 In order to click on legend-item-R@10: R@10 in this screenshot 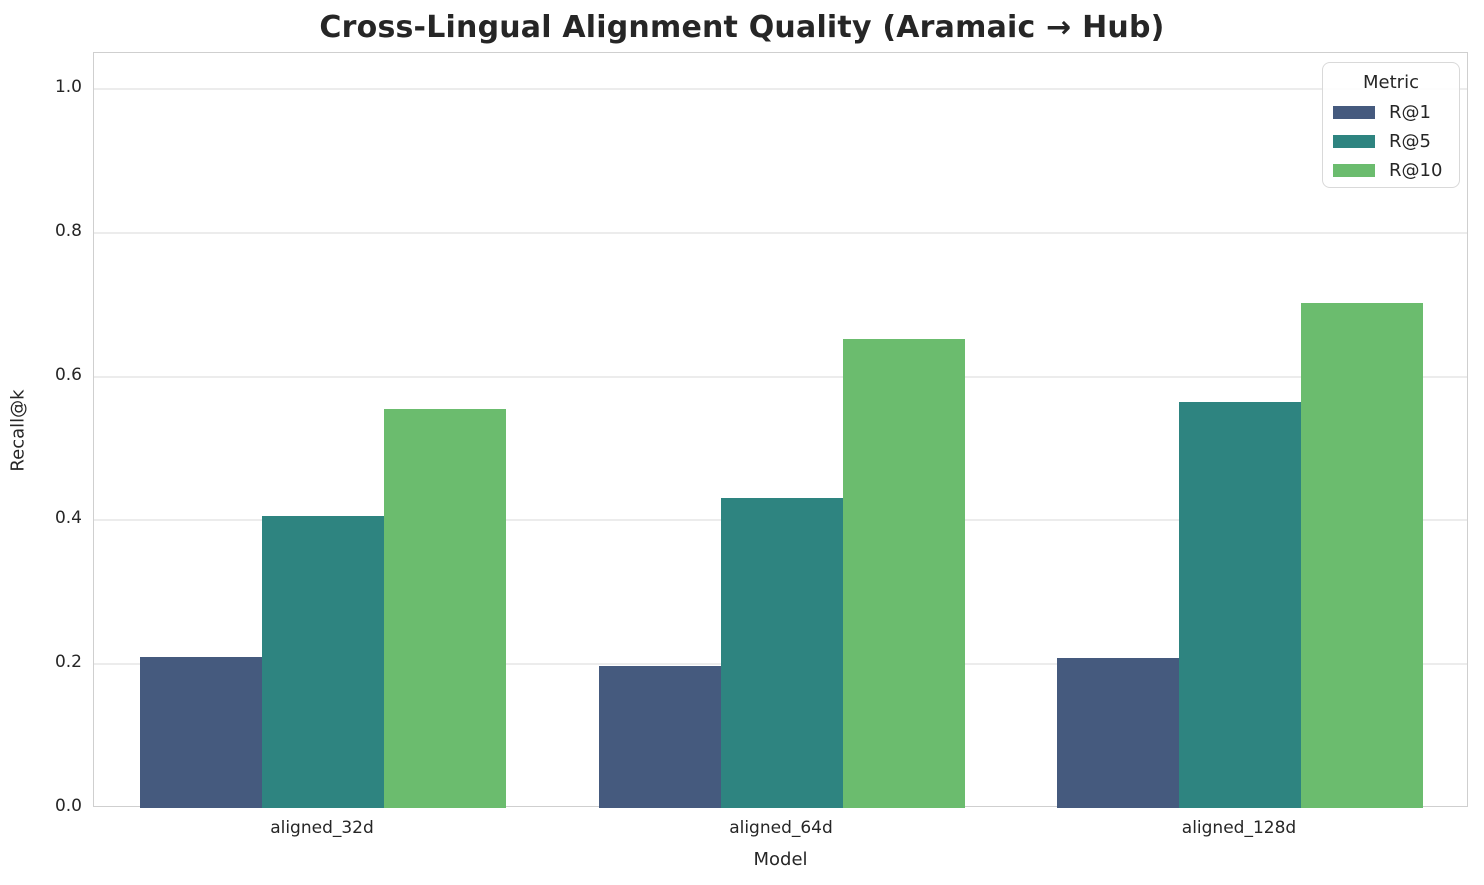, I will do `click(1391, 170)`.